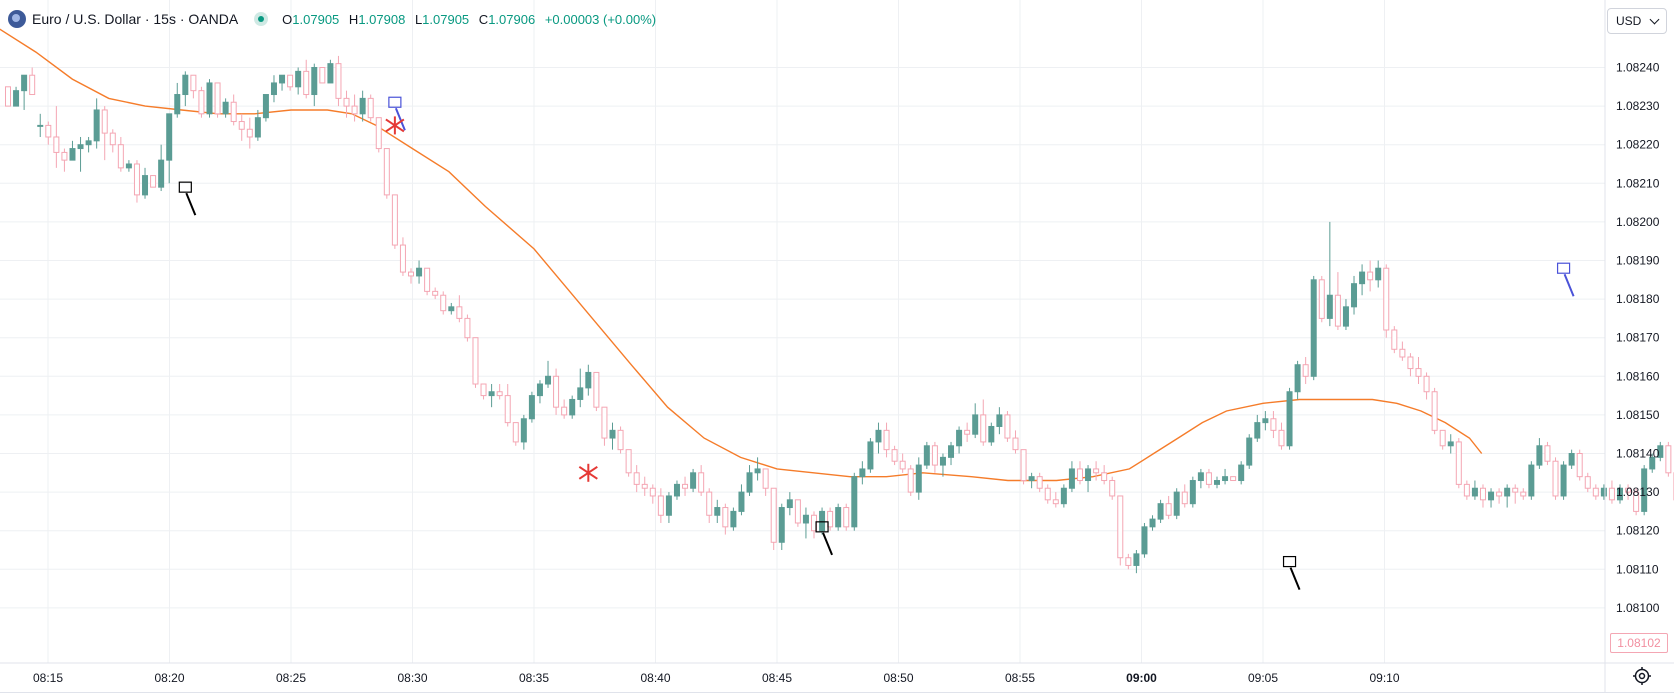  Describe the element at coordinates (1638, 106) in the screenshot. I see `price-tick-label: 1.08230` at that location.